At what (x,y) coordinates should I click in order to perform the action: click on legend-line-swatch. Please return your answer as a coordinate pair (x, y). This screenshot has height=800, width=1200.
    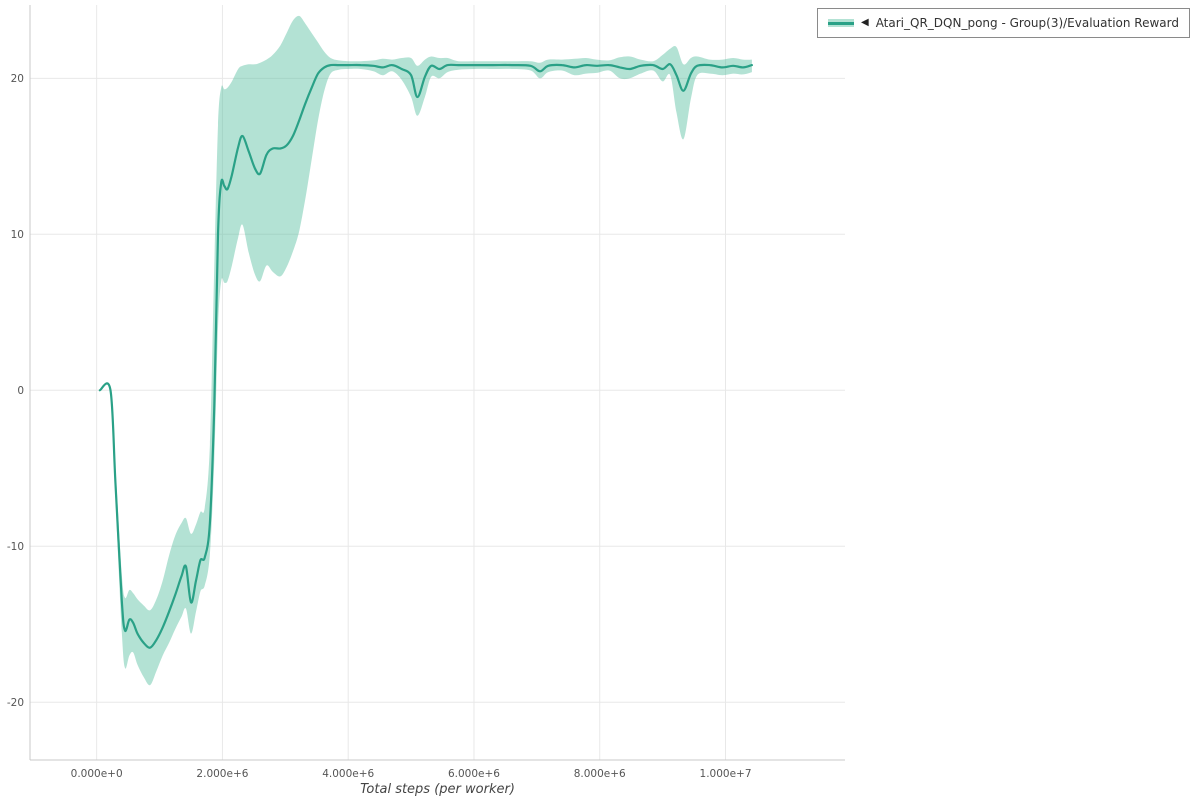
    Looking at the image, I should click on (840, 23).